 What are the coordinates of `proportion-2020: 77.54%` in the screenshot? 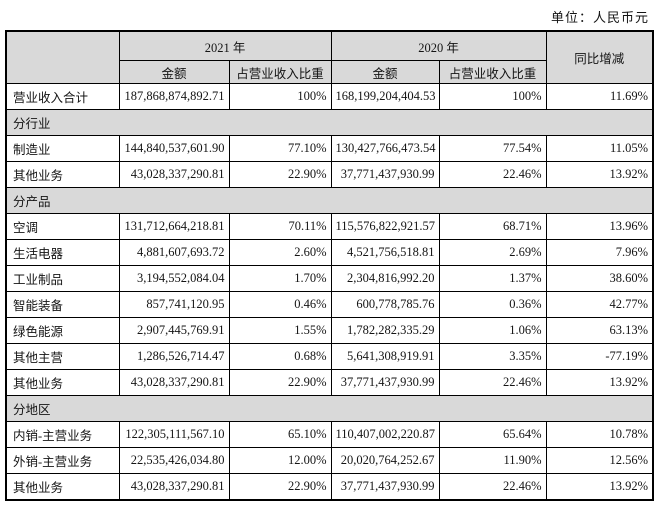 It's located at (492, 148).